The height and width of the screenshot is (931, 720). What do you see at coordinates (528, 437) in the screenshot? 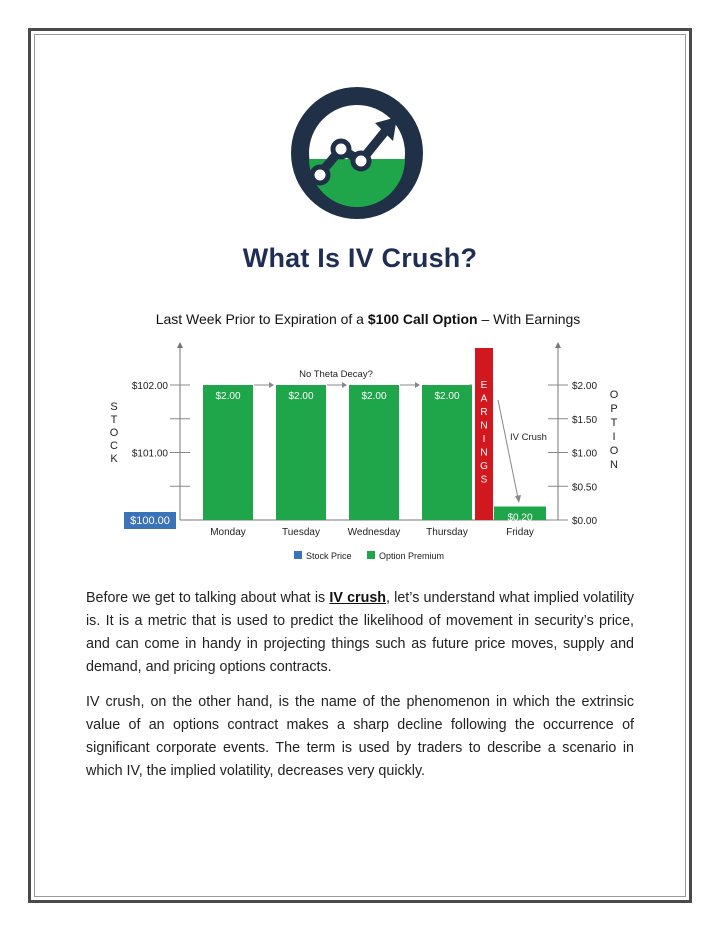
I see `iv-crush-annotation: IV Crush` at bounding box center [528, 437].